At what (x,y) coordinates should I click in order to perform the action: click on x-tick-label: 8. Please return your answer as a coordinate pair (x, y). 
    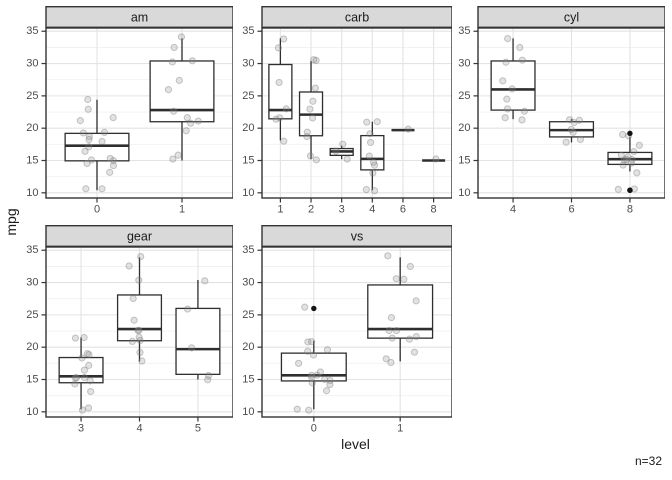
    Looking at the image, I should click on (434, 210).